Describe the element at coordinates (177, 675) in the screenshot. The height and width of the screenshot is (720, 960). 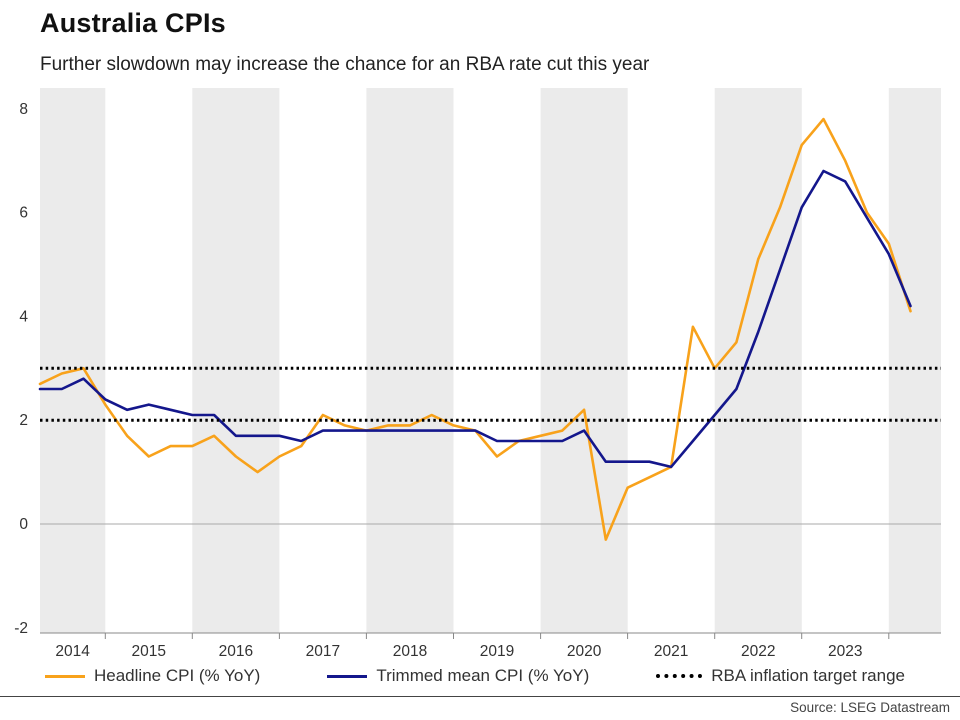
I see `legend-label-headline: Headline CPI (% YoY)` at that location.